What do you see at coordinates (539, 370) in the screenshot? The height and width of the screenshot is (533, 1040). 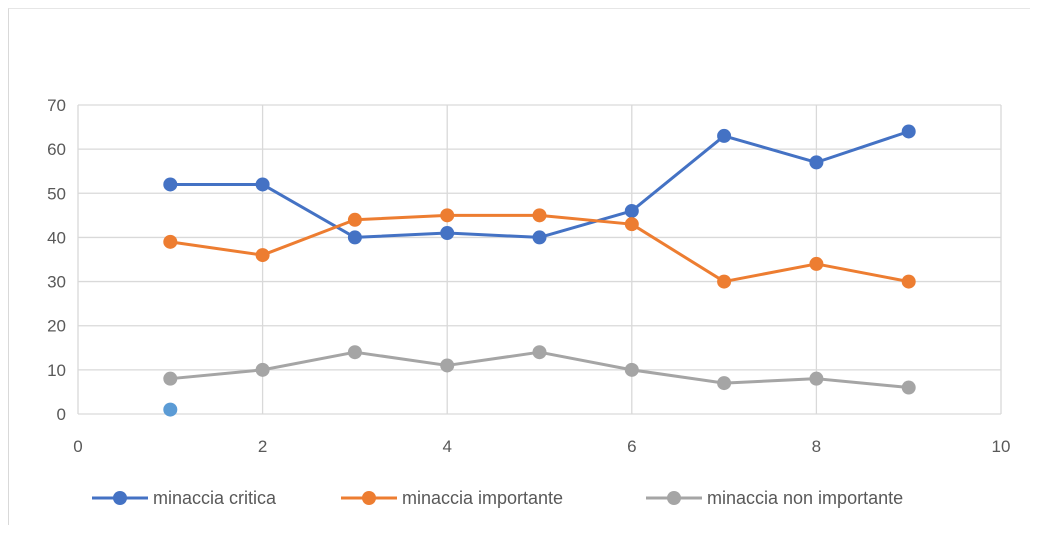 I see `series-minaccia-non-importante` at bounding box center [539, 370].